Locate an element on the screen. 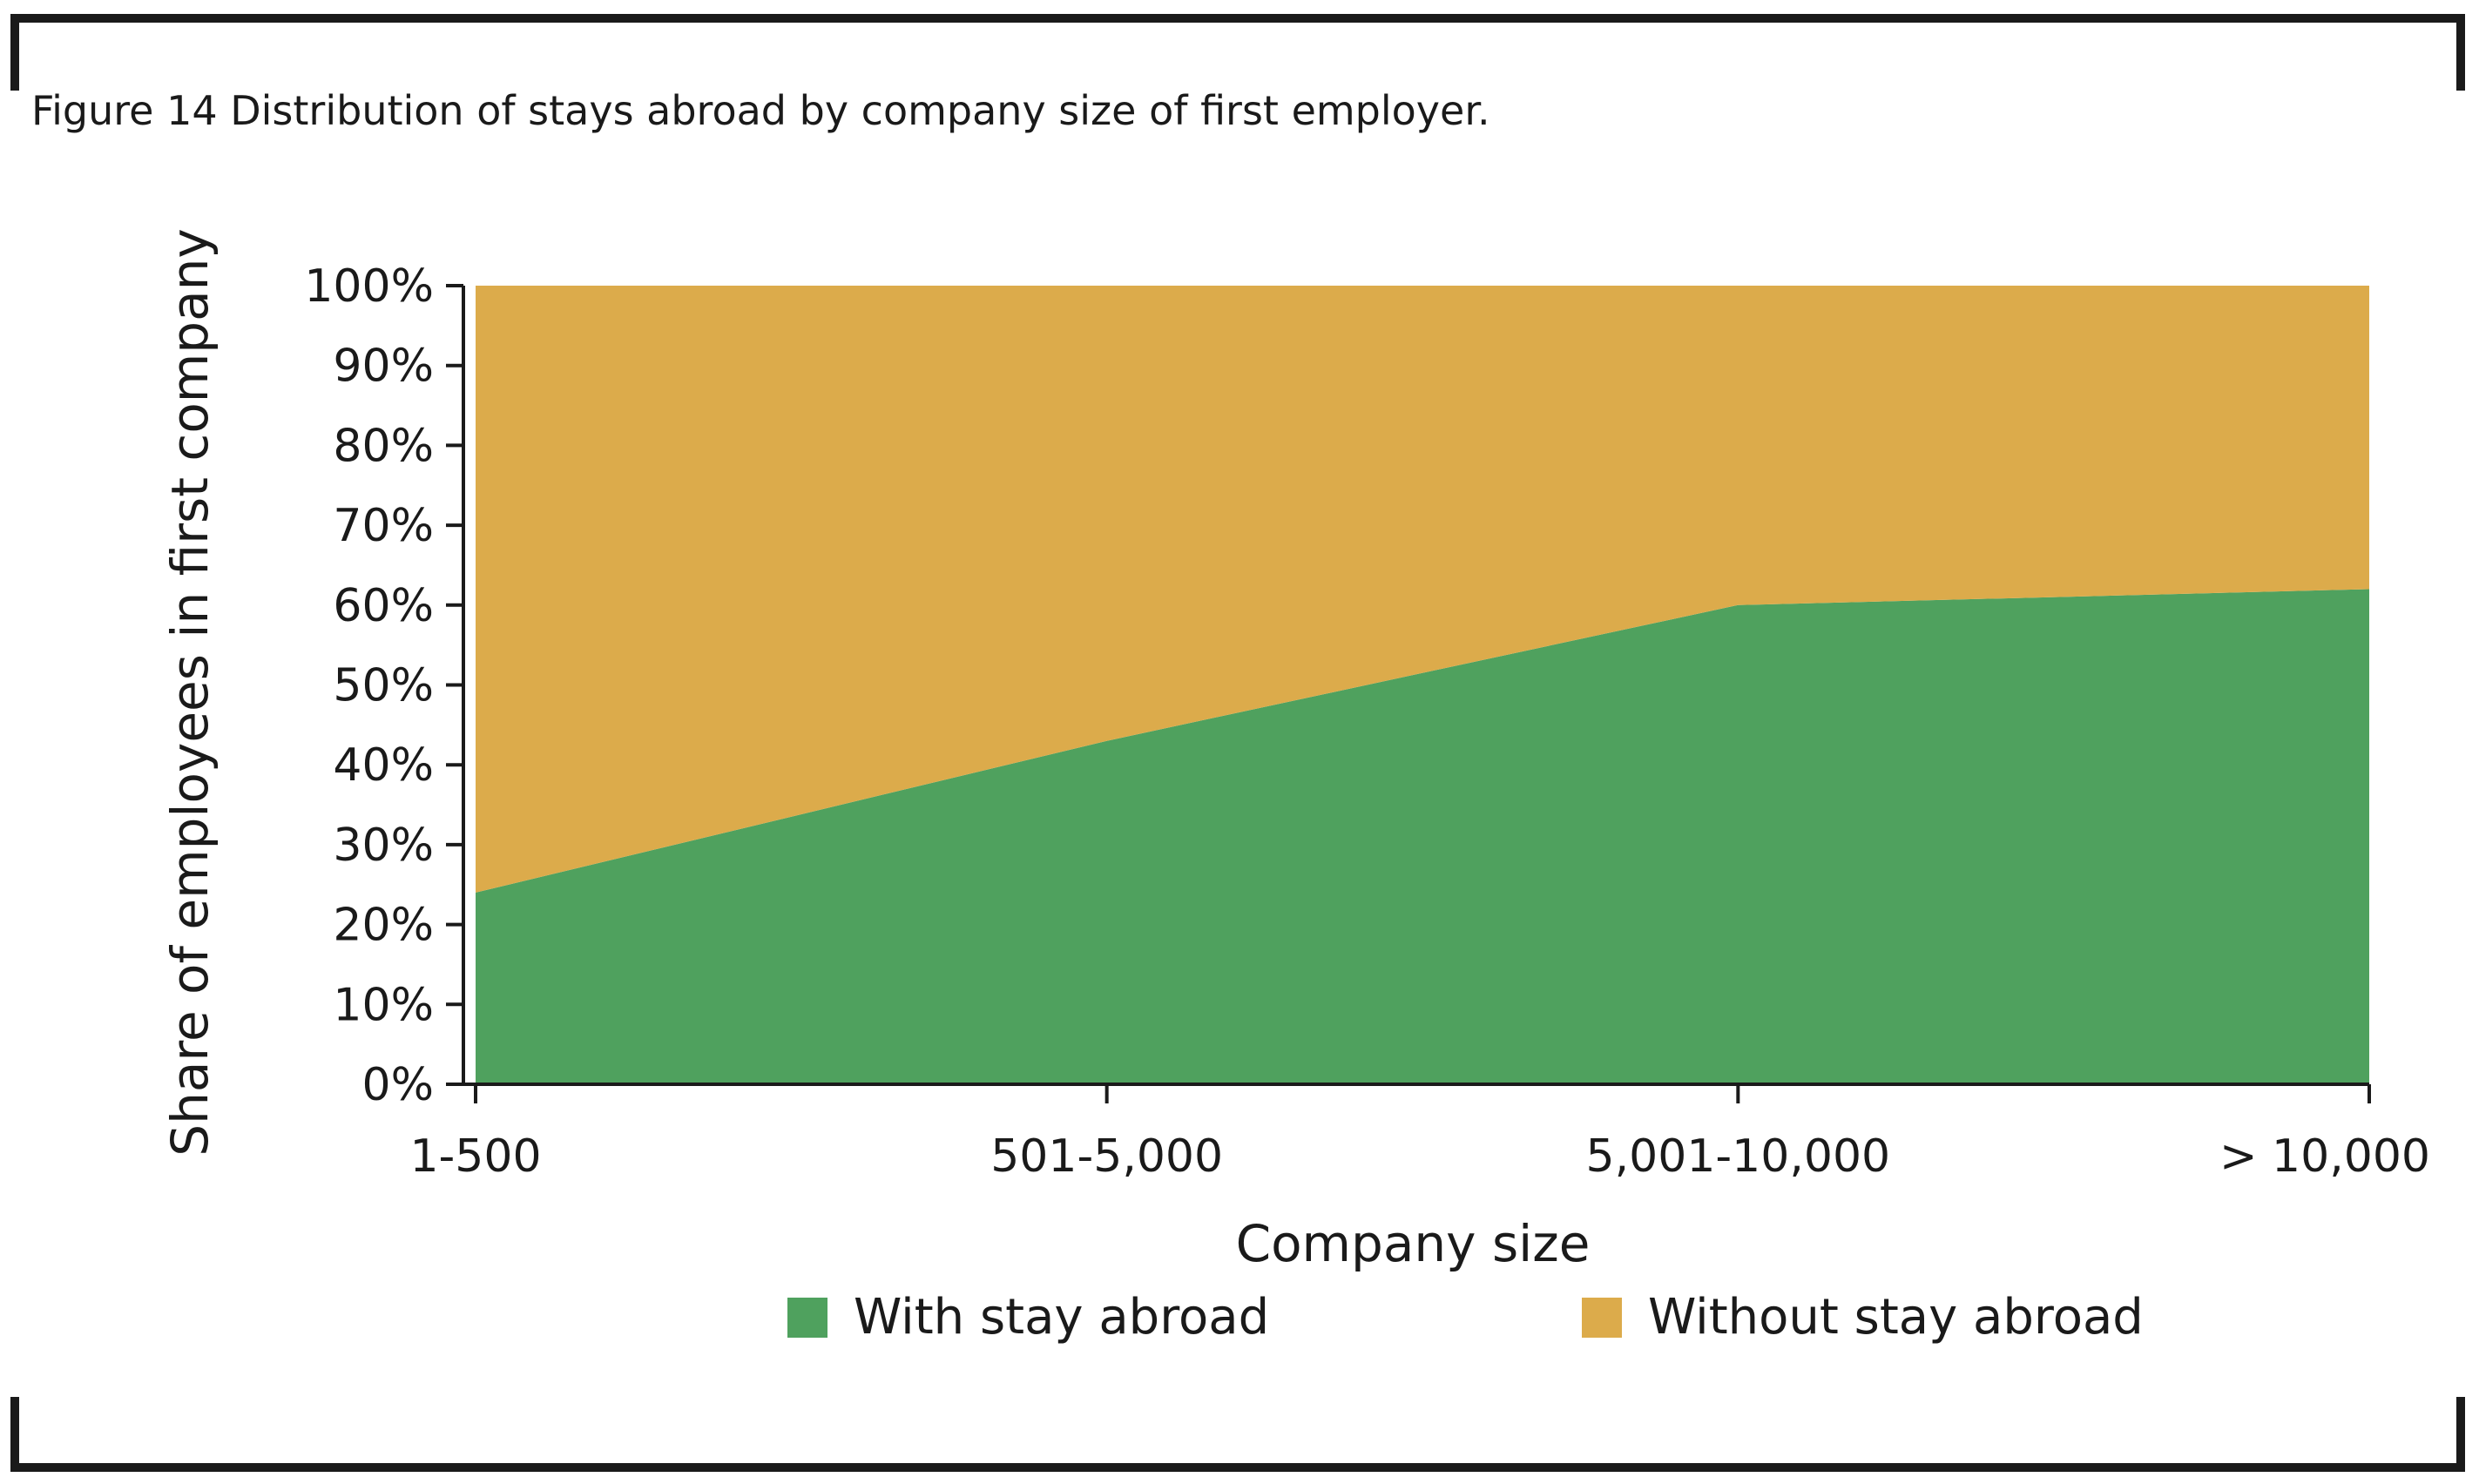 Image resolution: width=2479 pixels, height=1484 pixels. legend-label-with-stay-abroad: With stay abroad is located at coordinates (1062, 1317).